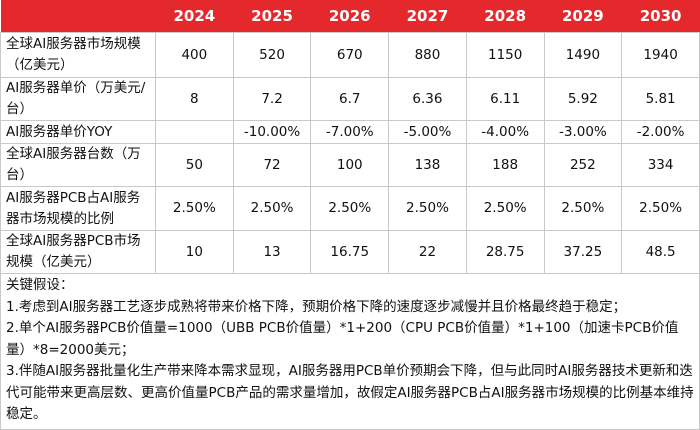 The width and height of the screenshot is (700, 430). What do you see at coordinates (427, 252) in the screenshot?
I see `cell: 22` at bounding box center [427, 252].